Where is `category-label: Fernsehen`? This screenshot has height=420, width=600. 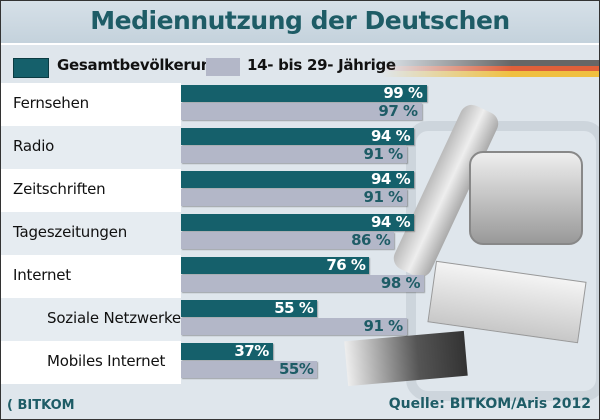 category-label: Fernsehen is located at coordinates (51, 103).